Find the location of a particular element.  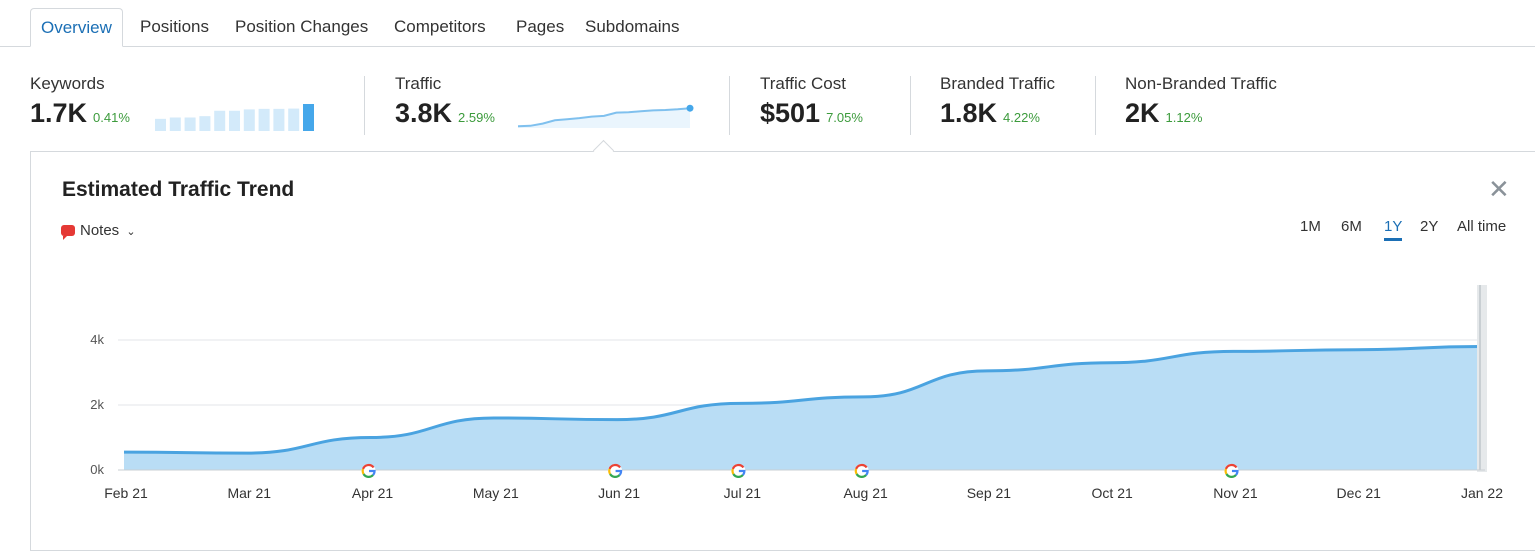

x-tick-label: May 21 is located at coordinates (496, 493).